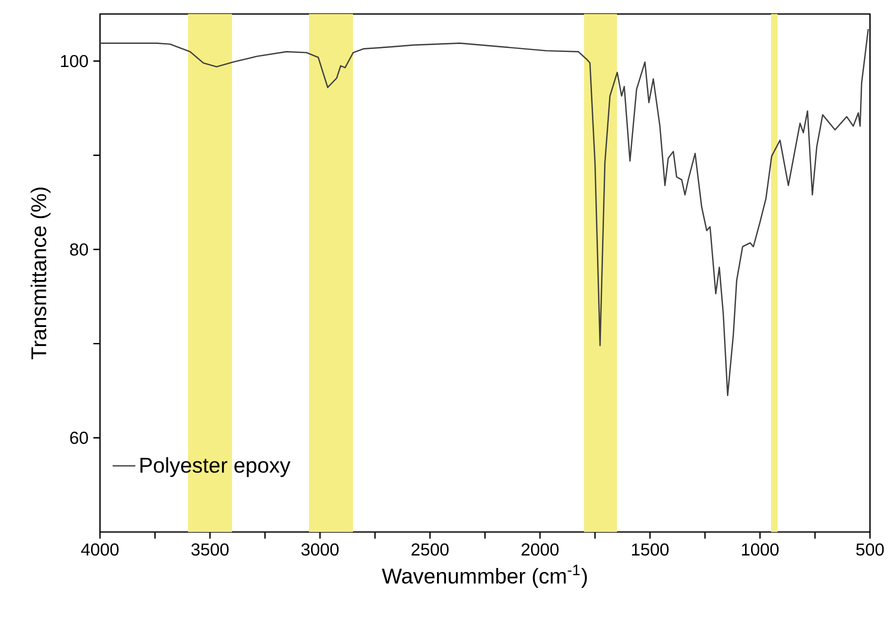  What do you see at coordinates (74, 61) in the screenshot?
I see `y-tick-label: 100` at bounding box center [74, 61].